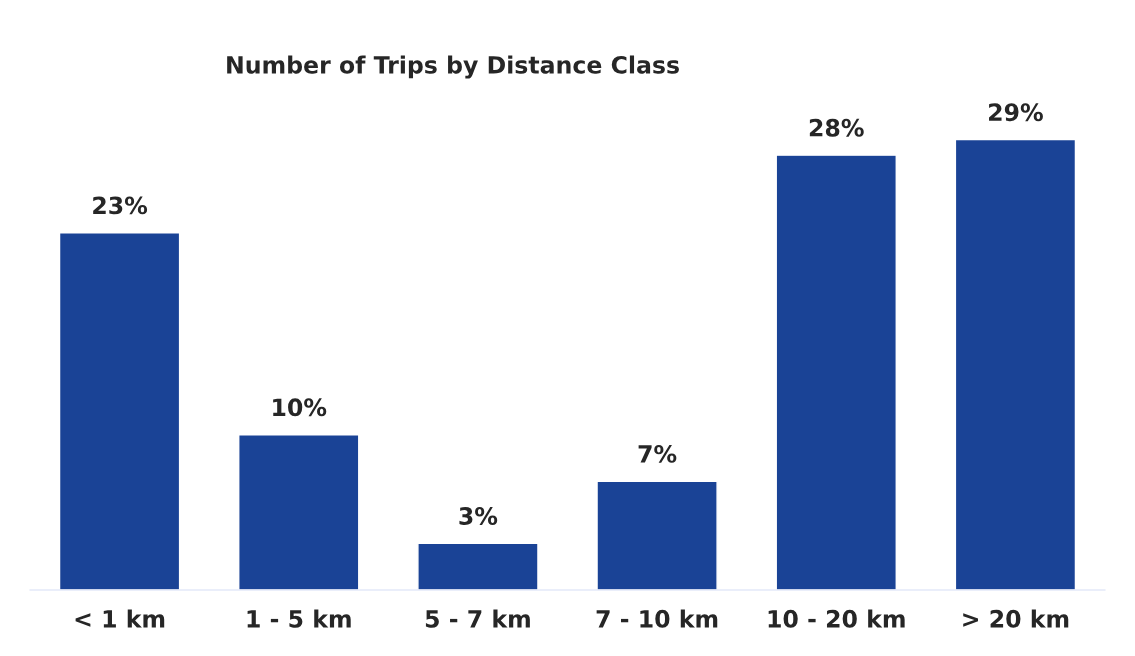  What do you see at coordinates (1016, 618) in the screenshot?
I see `x-tick-label: > 20 km` at bounding box center [1016, 618].